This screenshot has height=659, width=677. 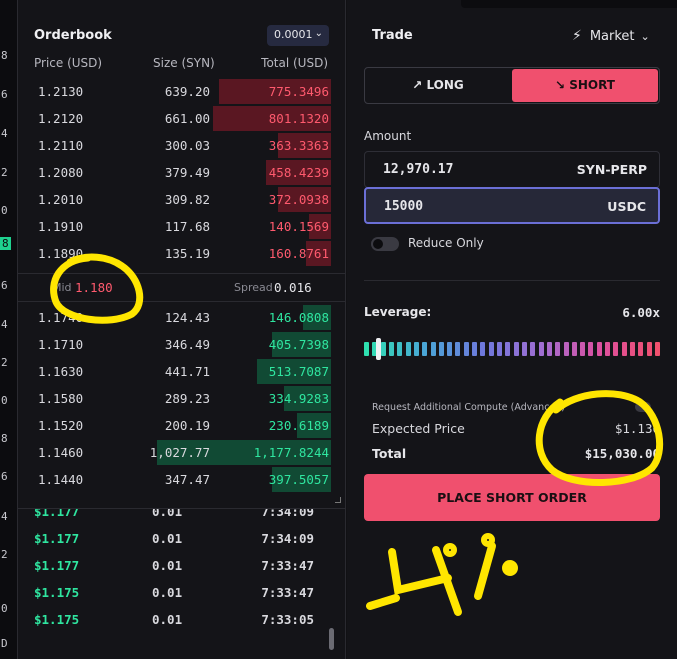 What do you see at coordinates (331, 639) in the screenshot?
I see `trades-scrollbar` at bounding box center [331, 639].